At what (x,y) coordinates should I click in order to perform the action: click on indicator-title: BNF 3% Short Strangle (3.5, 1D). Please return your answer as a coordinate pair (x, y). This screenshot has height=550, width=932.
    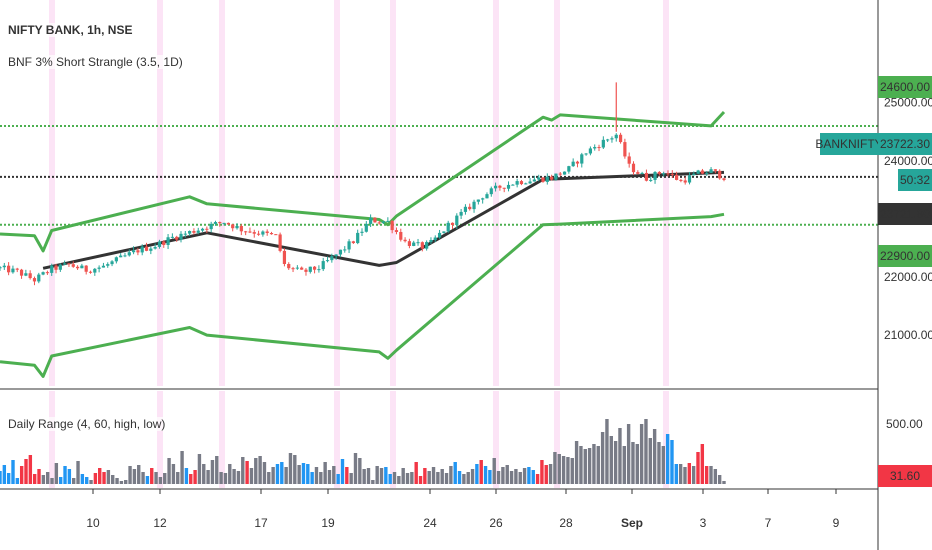
    Looking at the image, I should click on (95, 62).